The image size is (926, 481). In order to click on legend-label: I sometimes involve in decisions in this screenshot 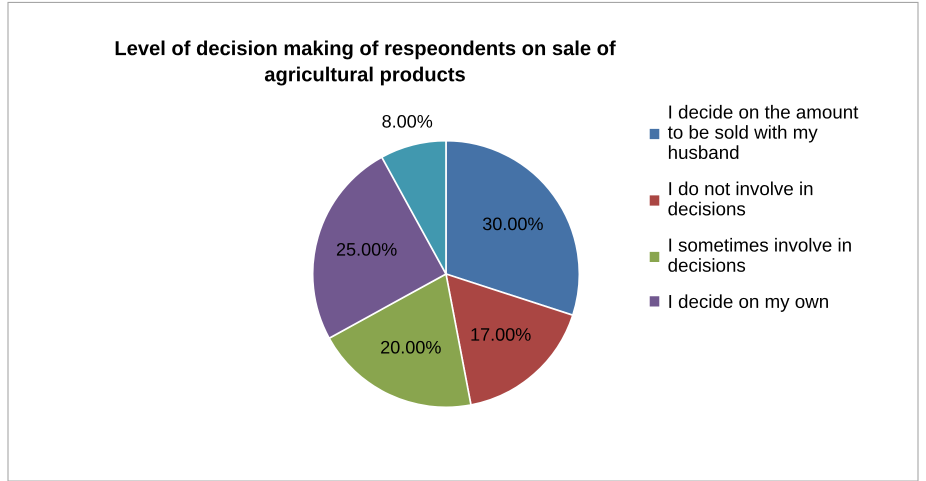, I will do `click(759, 255)`.